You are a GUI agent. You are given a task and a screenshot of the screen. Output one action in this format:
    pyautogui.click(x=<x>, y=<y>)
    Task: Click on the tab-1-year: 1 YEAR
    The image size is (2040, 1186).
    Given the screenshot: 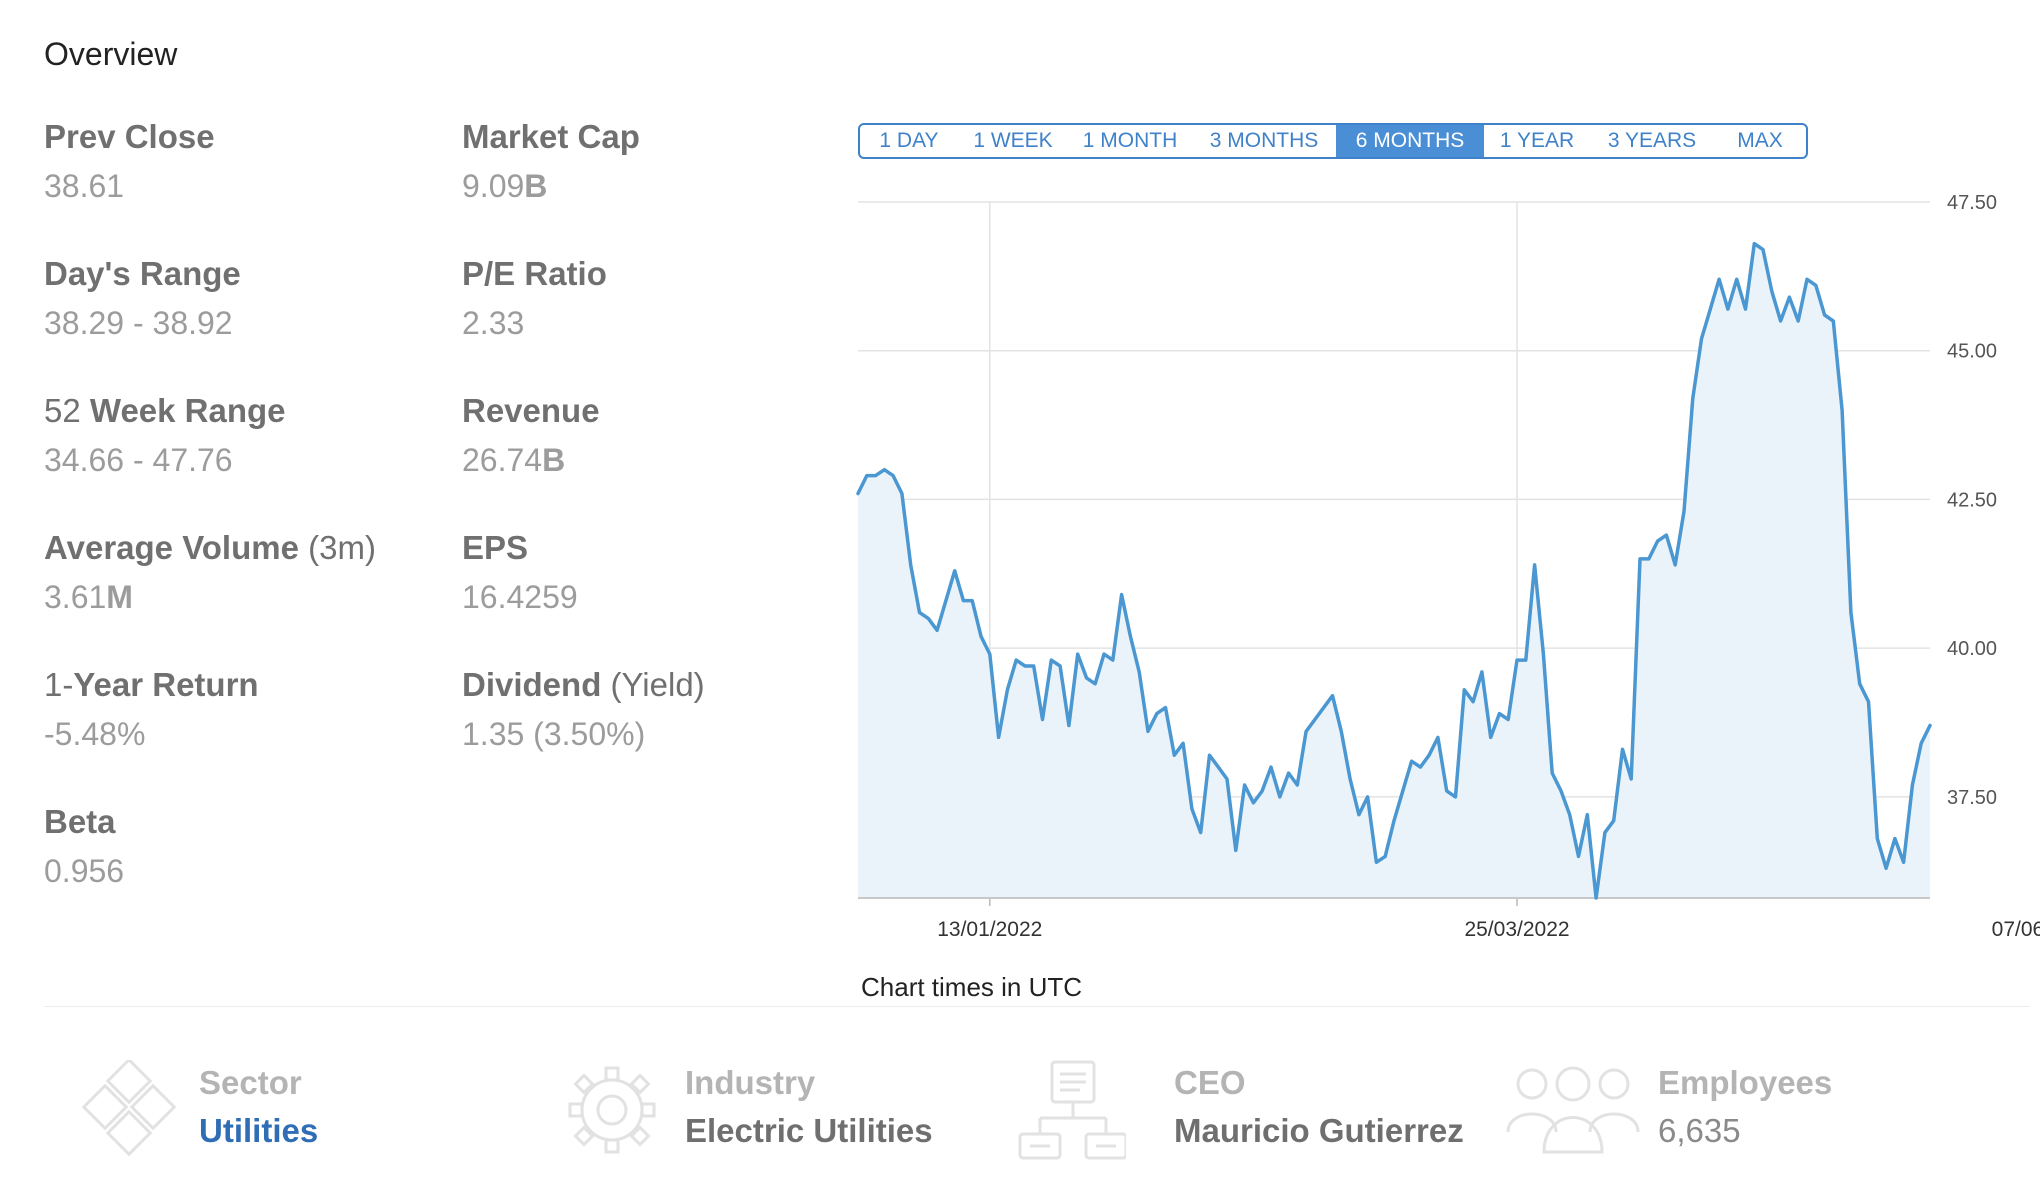 What is the action you would take?
    pyautogui.click(x=1537, y=140)
    